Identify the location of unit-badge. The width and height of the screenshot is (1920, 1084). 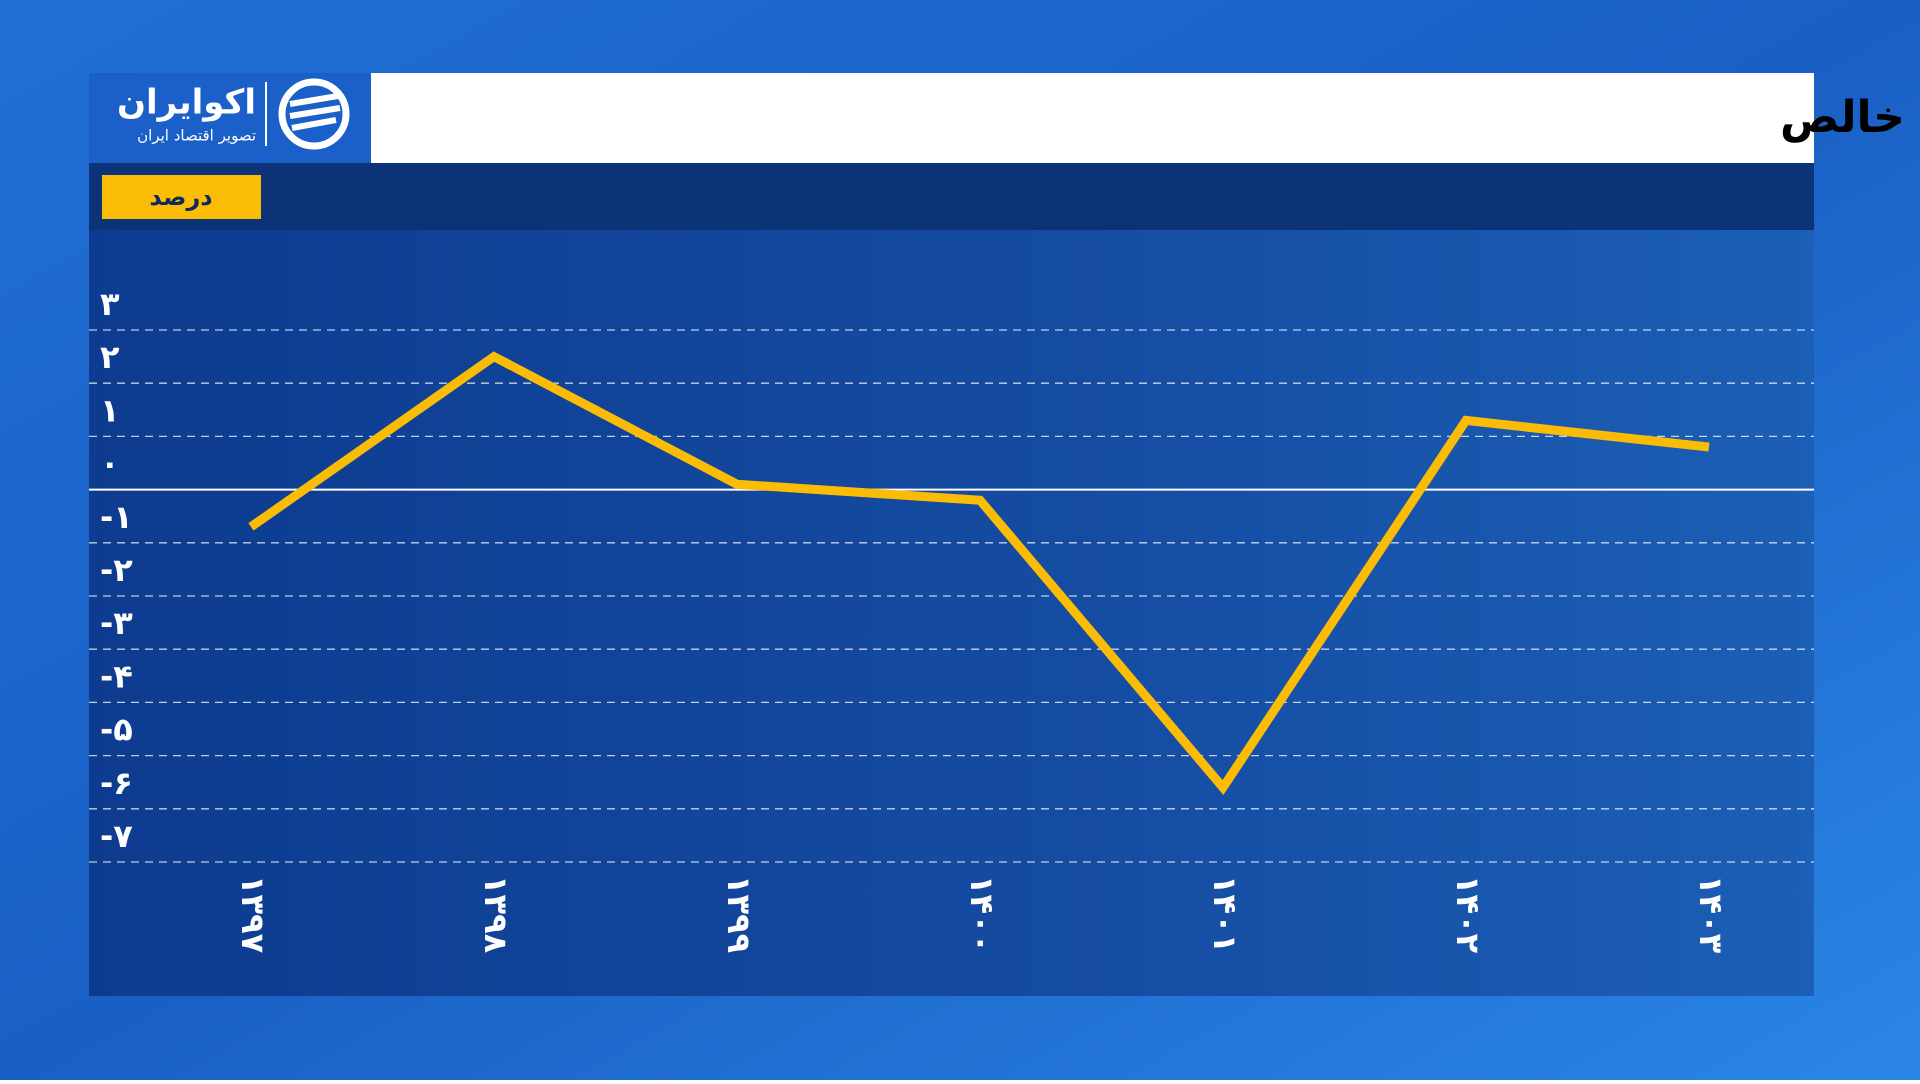
(181, 197).